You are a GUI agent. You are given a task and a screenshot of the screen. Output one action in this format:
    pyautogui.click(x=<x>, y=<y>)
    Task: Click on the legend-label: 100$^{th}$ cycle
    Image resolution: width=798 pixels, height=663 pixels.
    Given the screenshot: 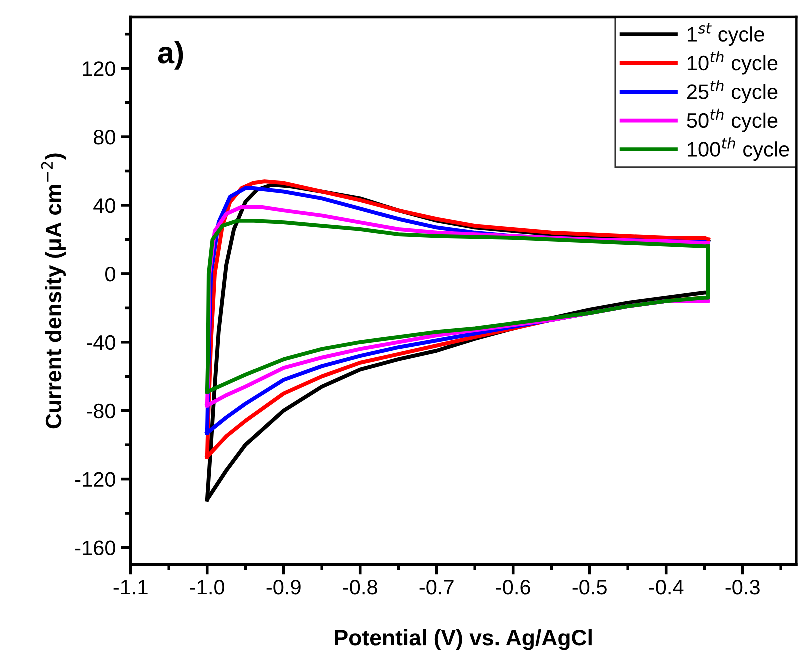 What is the action you would take?
    pyautogui.click(x=739, y=150)
    